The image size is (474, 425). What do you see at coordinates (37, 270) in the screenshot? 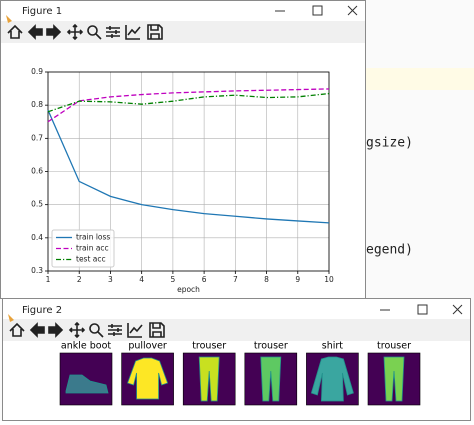
I see `y-tick-label: 0.3` at bounding box center [37, 270].